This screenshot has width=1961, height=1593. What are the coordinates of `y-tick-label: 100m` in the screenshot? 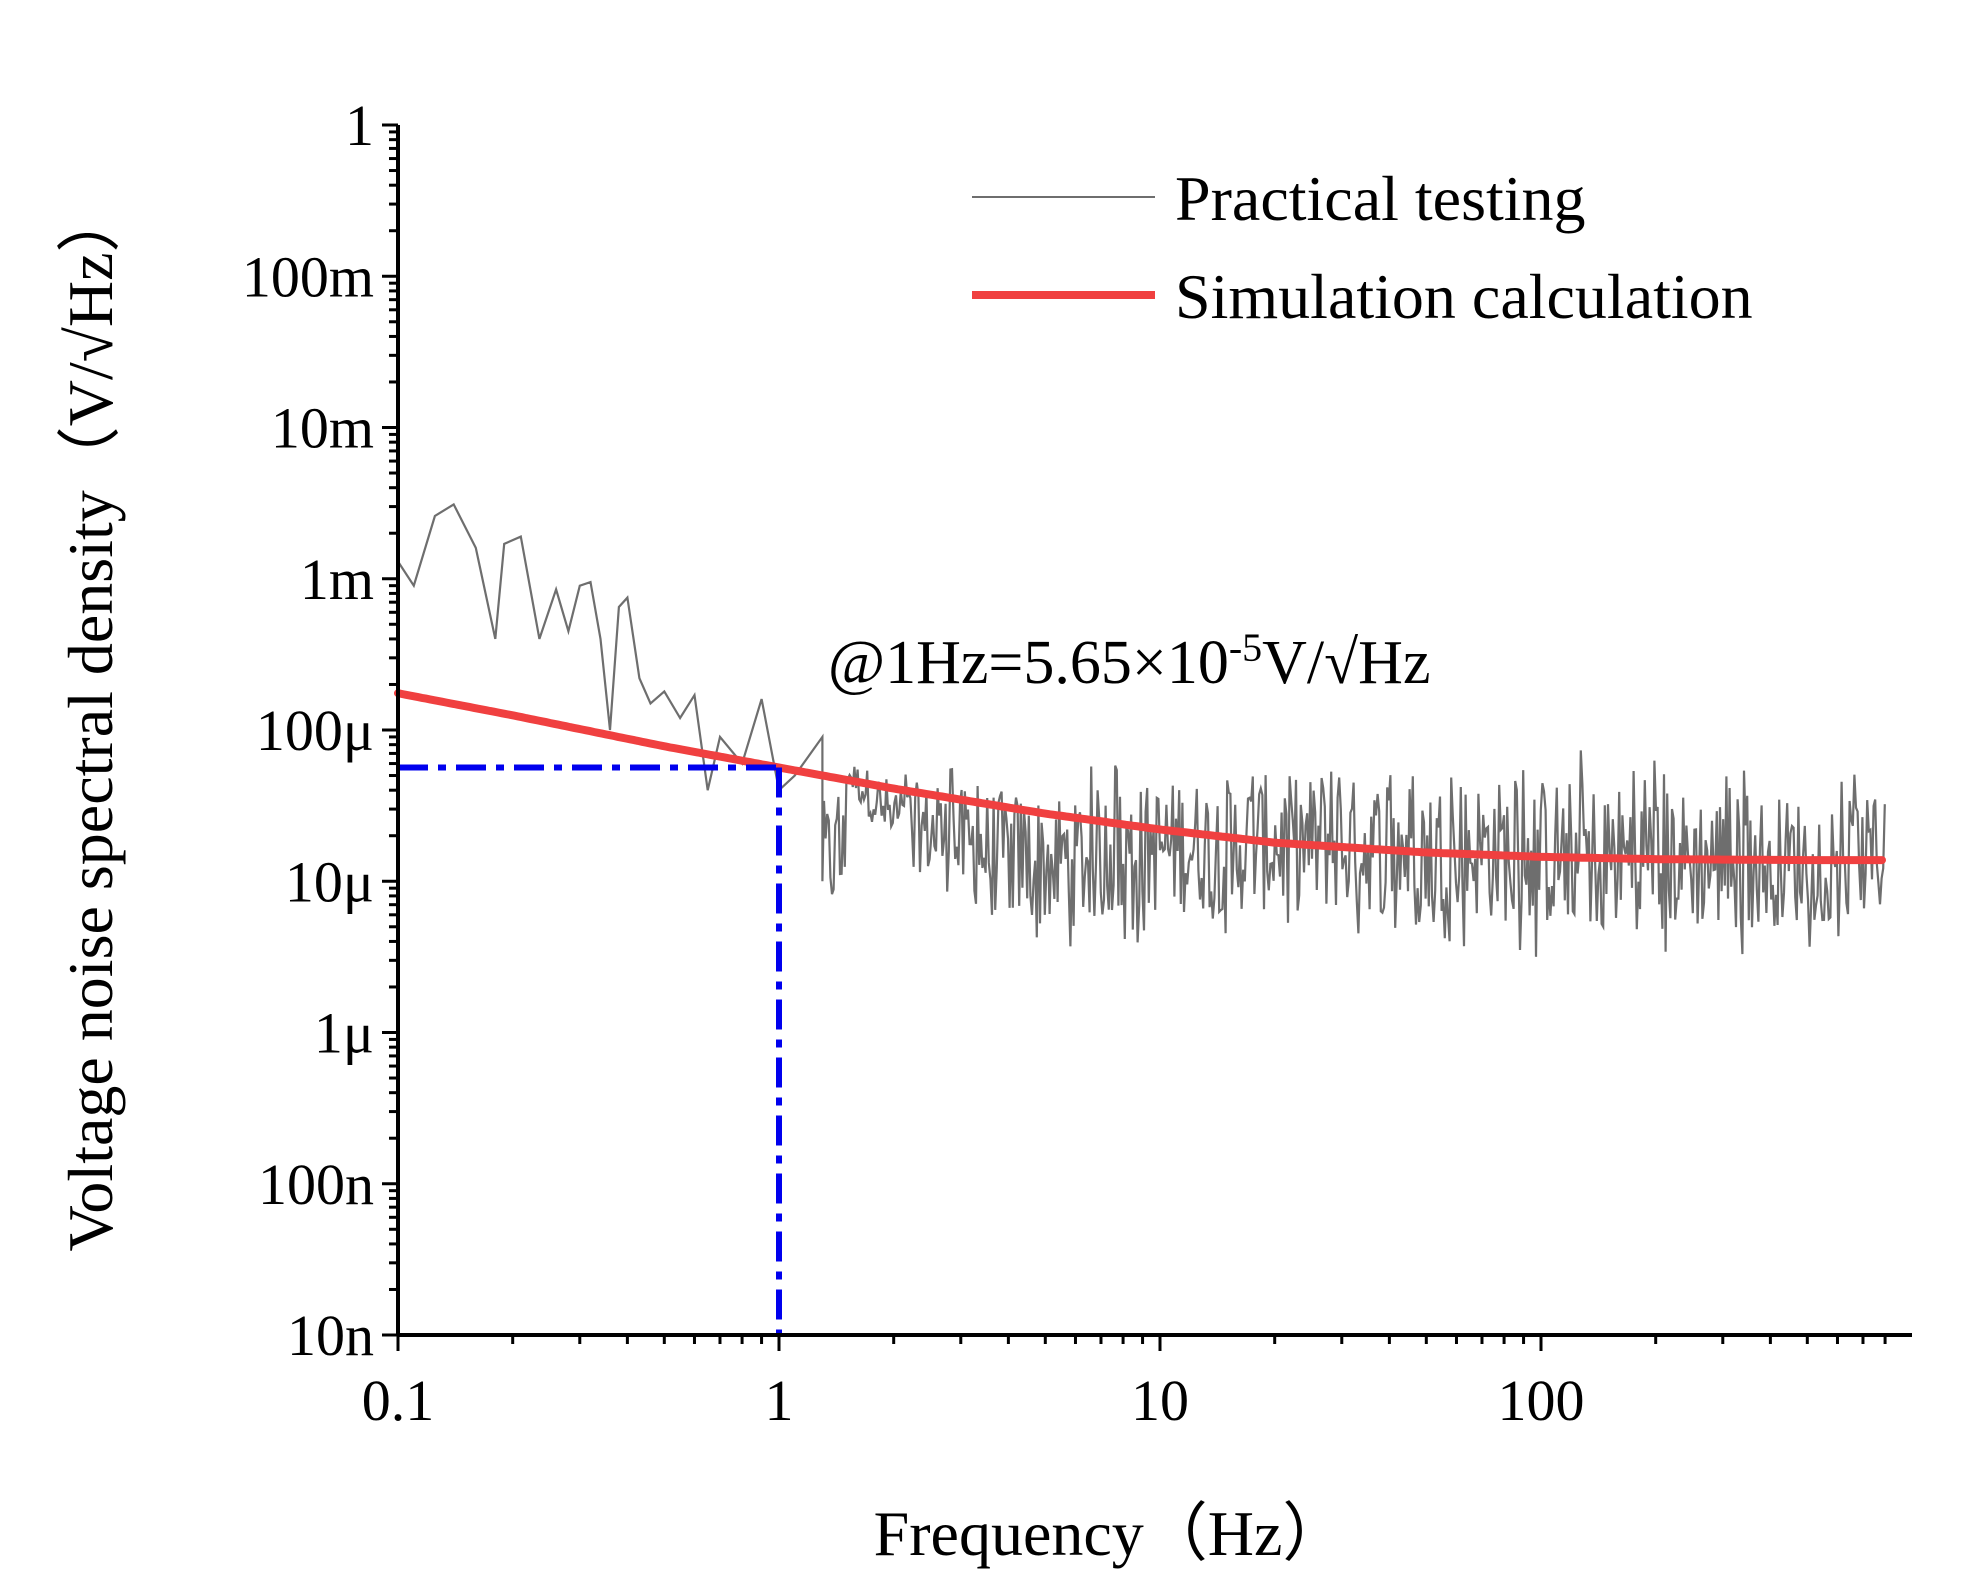 It's located at (308, 276).